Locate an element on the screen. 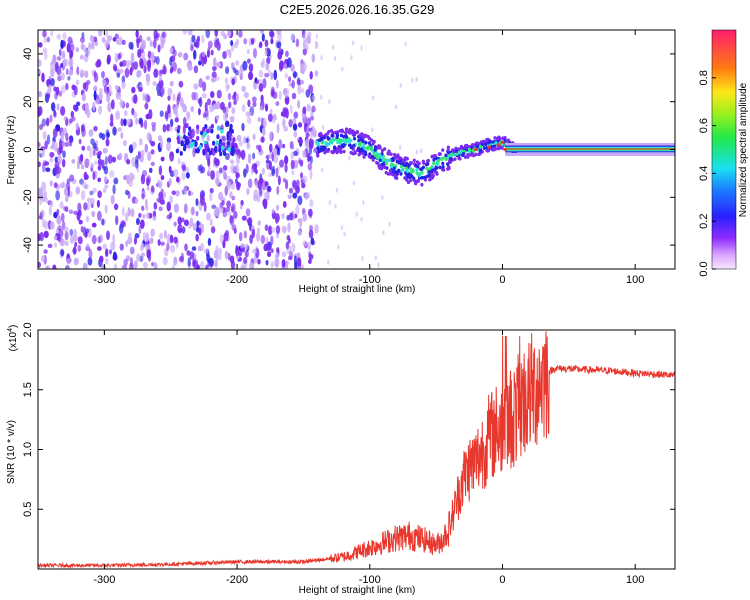 This screenshot has width=750, height=600. spectrogram-xtick-label: -200 is located at coordinates (237, 280).